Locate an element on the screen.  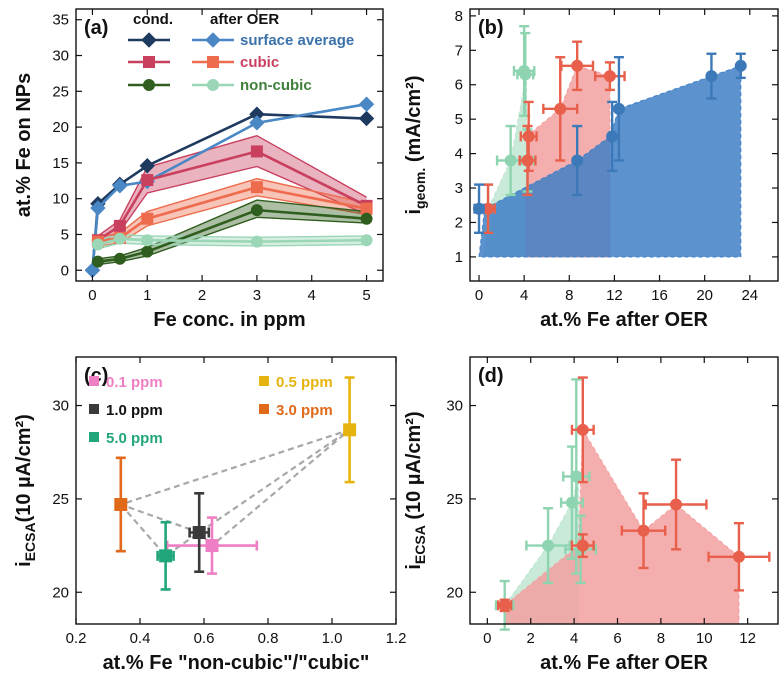
x-tick-label: 5 is located at coordinates (366, 295).